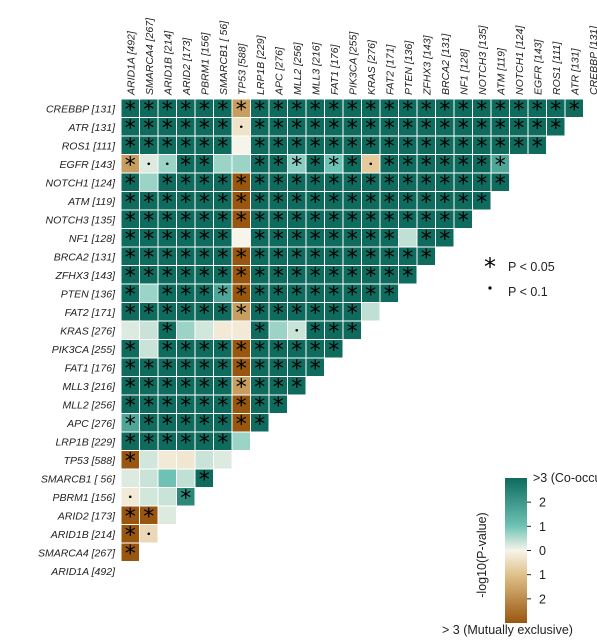 The image size is (597, 640). Describe the element at coordinates (91, 424) in the screenshot. I see `row-label: APC [276]` at that location.